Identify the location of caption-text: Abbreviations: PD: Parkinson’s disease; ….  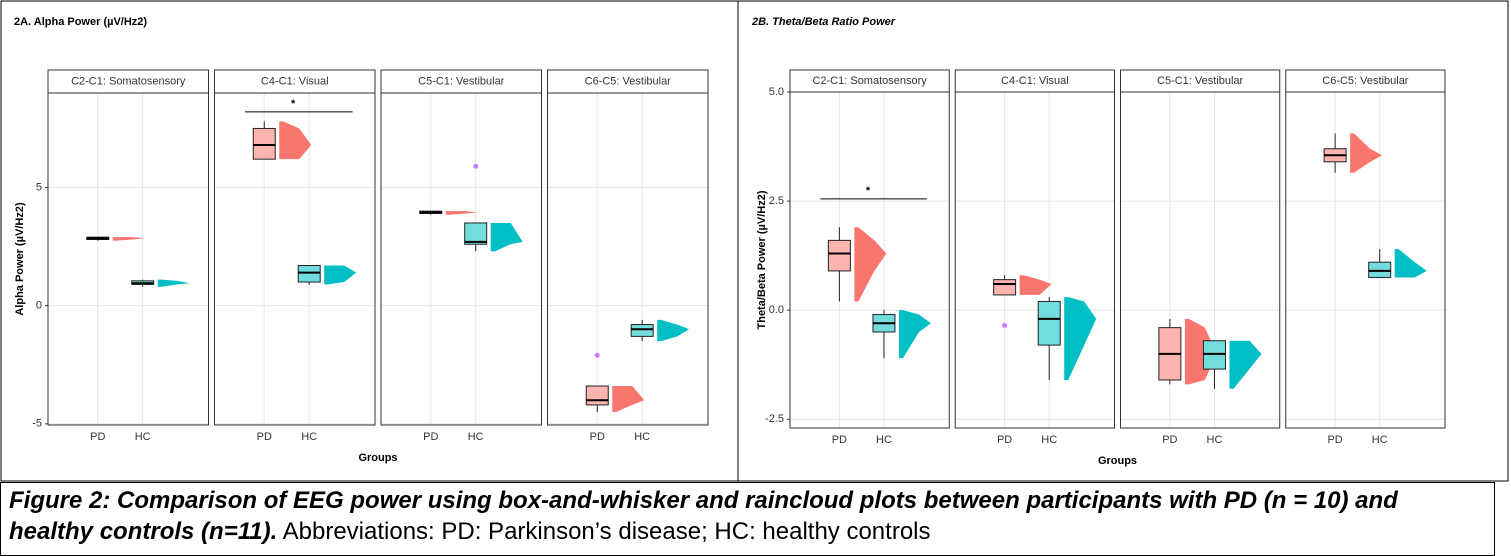
(606, 531).